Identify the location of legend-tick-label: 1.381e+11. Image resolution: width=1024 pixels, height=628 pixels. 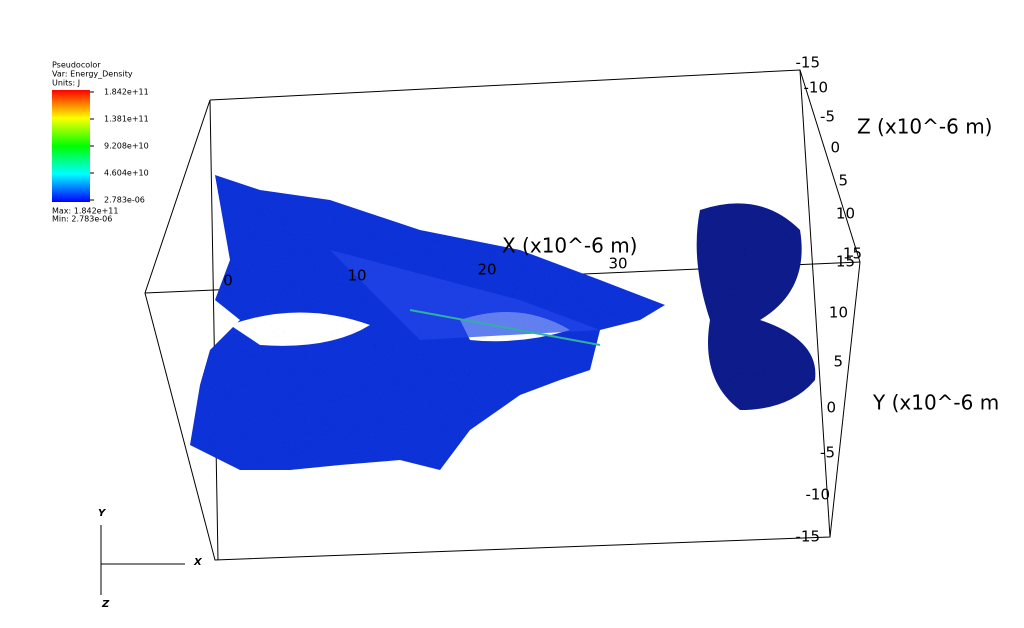
(126, 119).